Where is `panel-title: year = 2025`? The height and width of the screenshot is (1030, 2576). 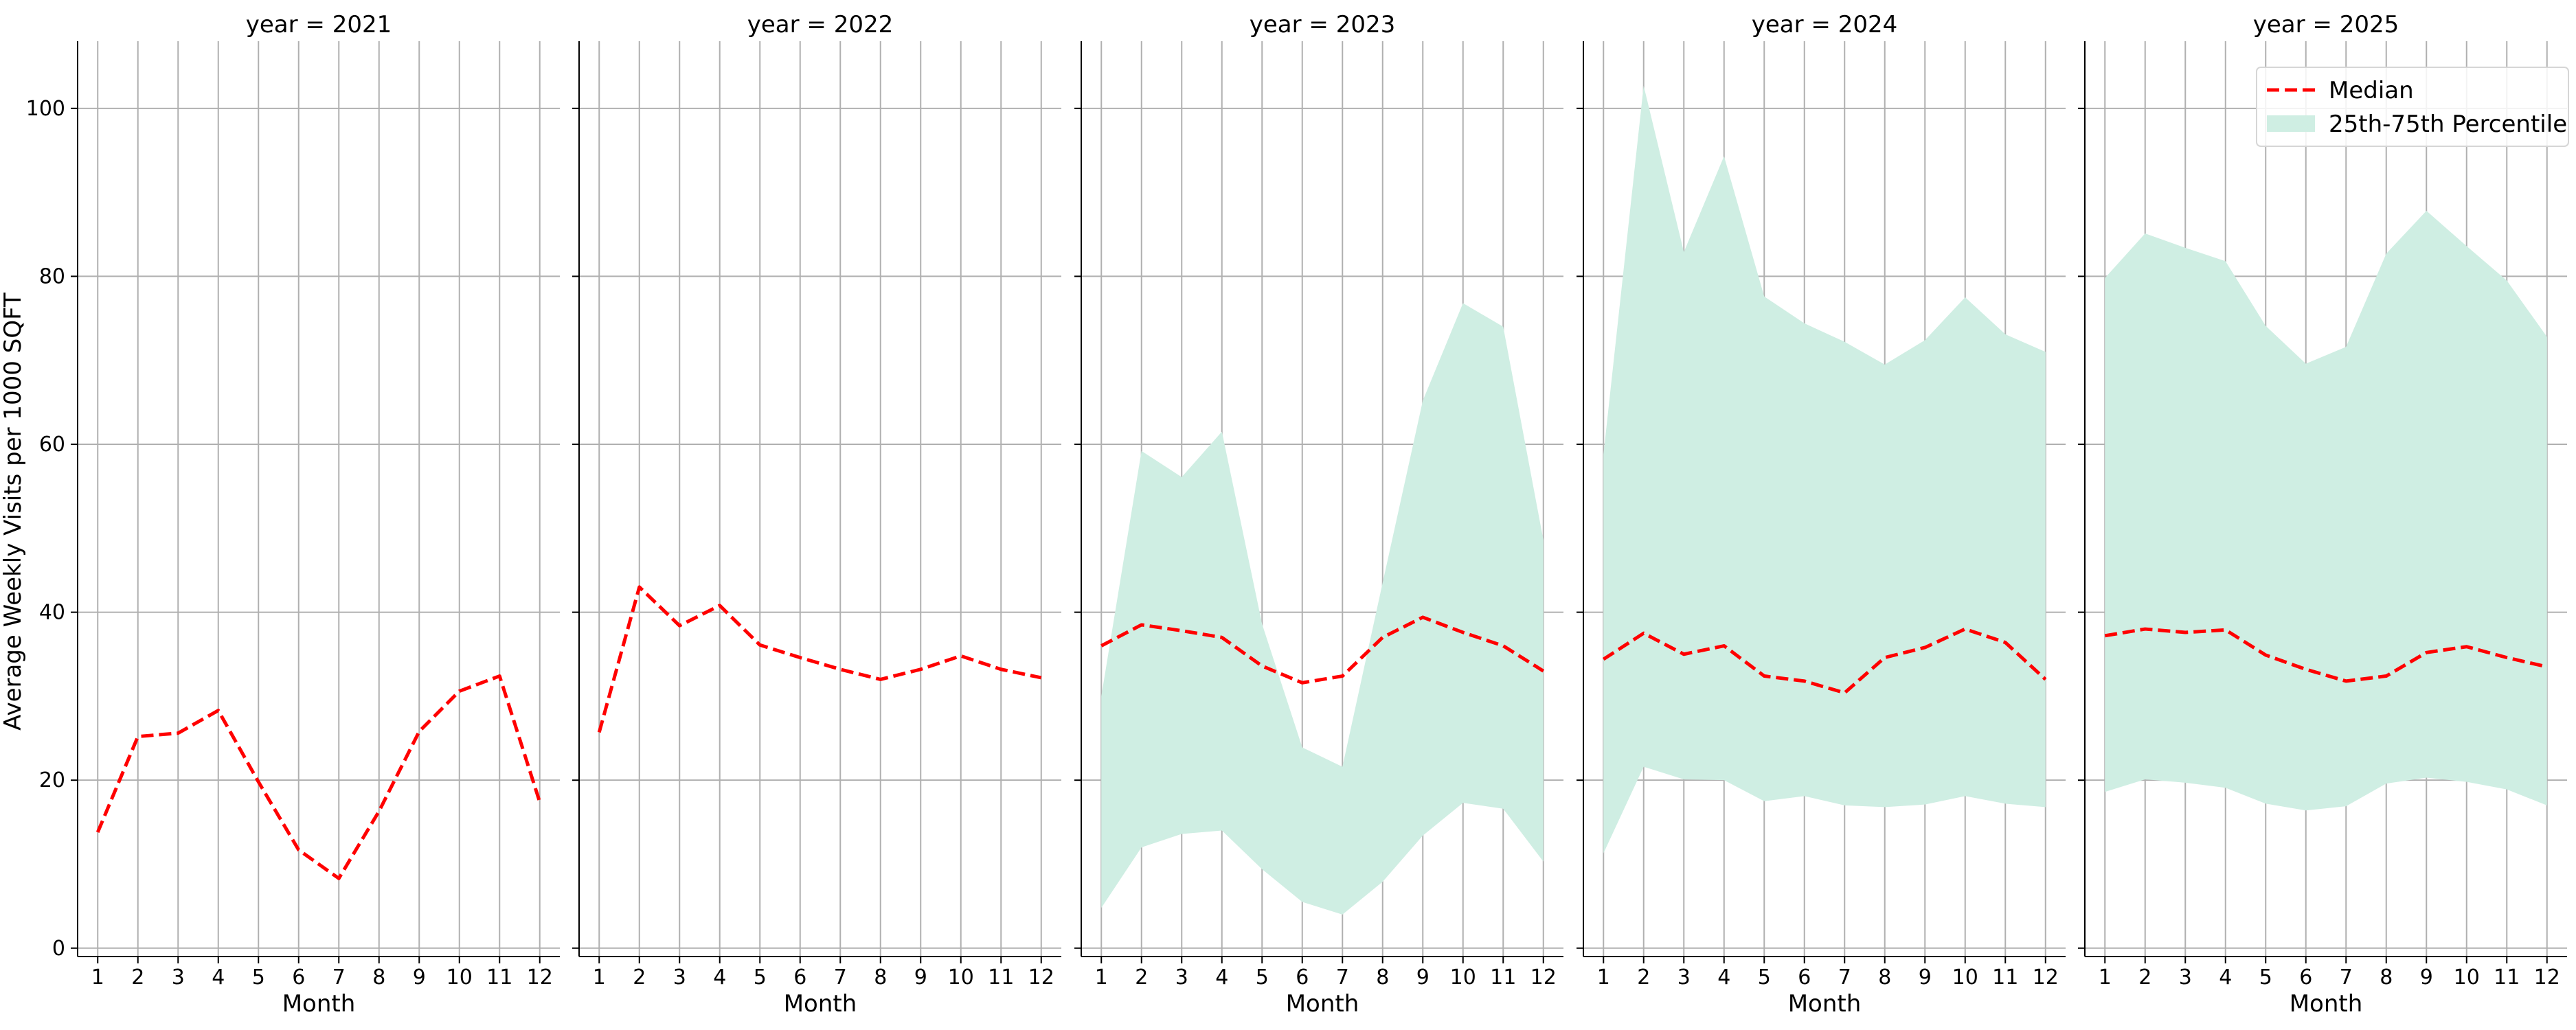 panel-title: year = 2025 is located at coordinates (2326, 24).